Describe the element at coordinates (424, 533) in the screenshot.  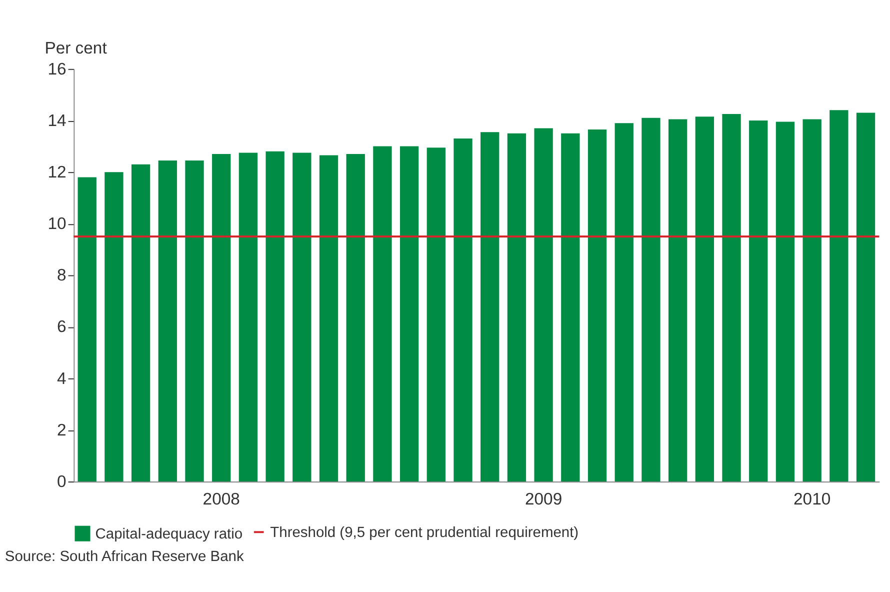
I see `legend-label: Threshold (9,5 per cent prudential requirement)` at that location.